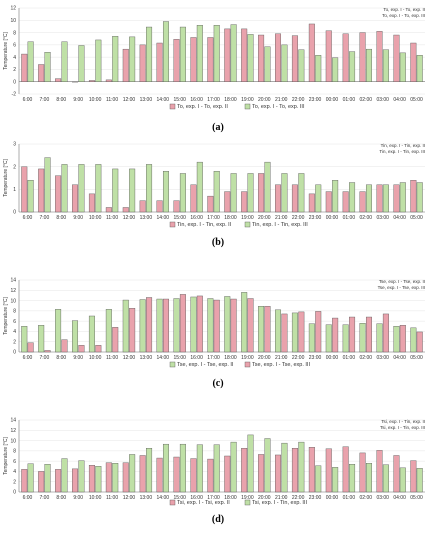 This screenshot has width=437, height=550. What do you see at coordinates (218, 242) in the screenshot?
I see `panel-label: (b)` at bounding box center [218, 242].